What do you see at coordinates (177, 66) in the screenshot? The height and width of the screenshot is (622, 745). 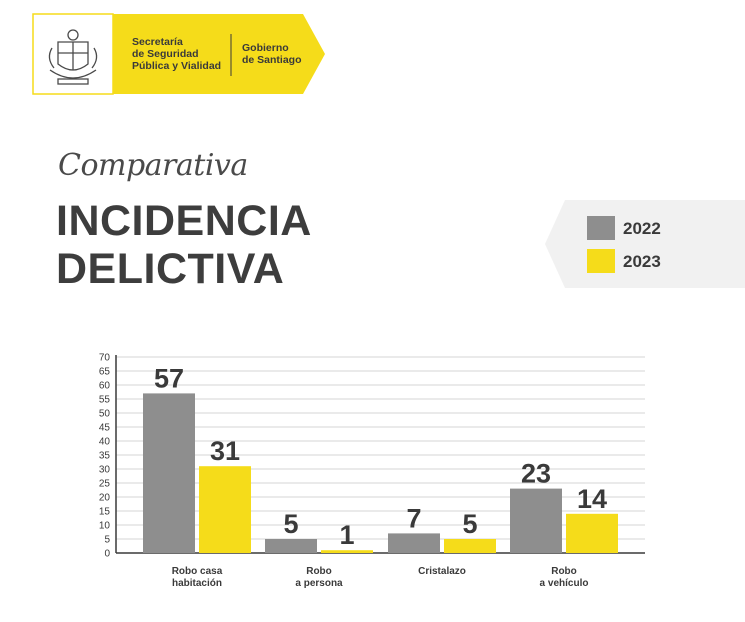 I see `secretaria-line-3: Pública y Vialidad` at bounding box center [177, 66].